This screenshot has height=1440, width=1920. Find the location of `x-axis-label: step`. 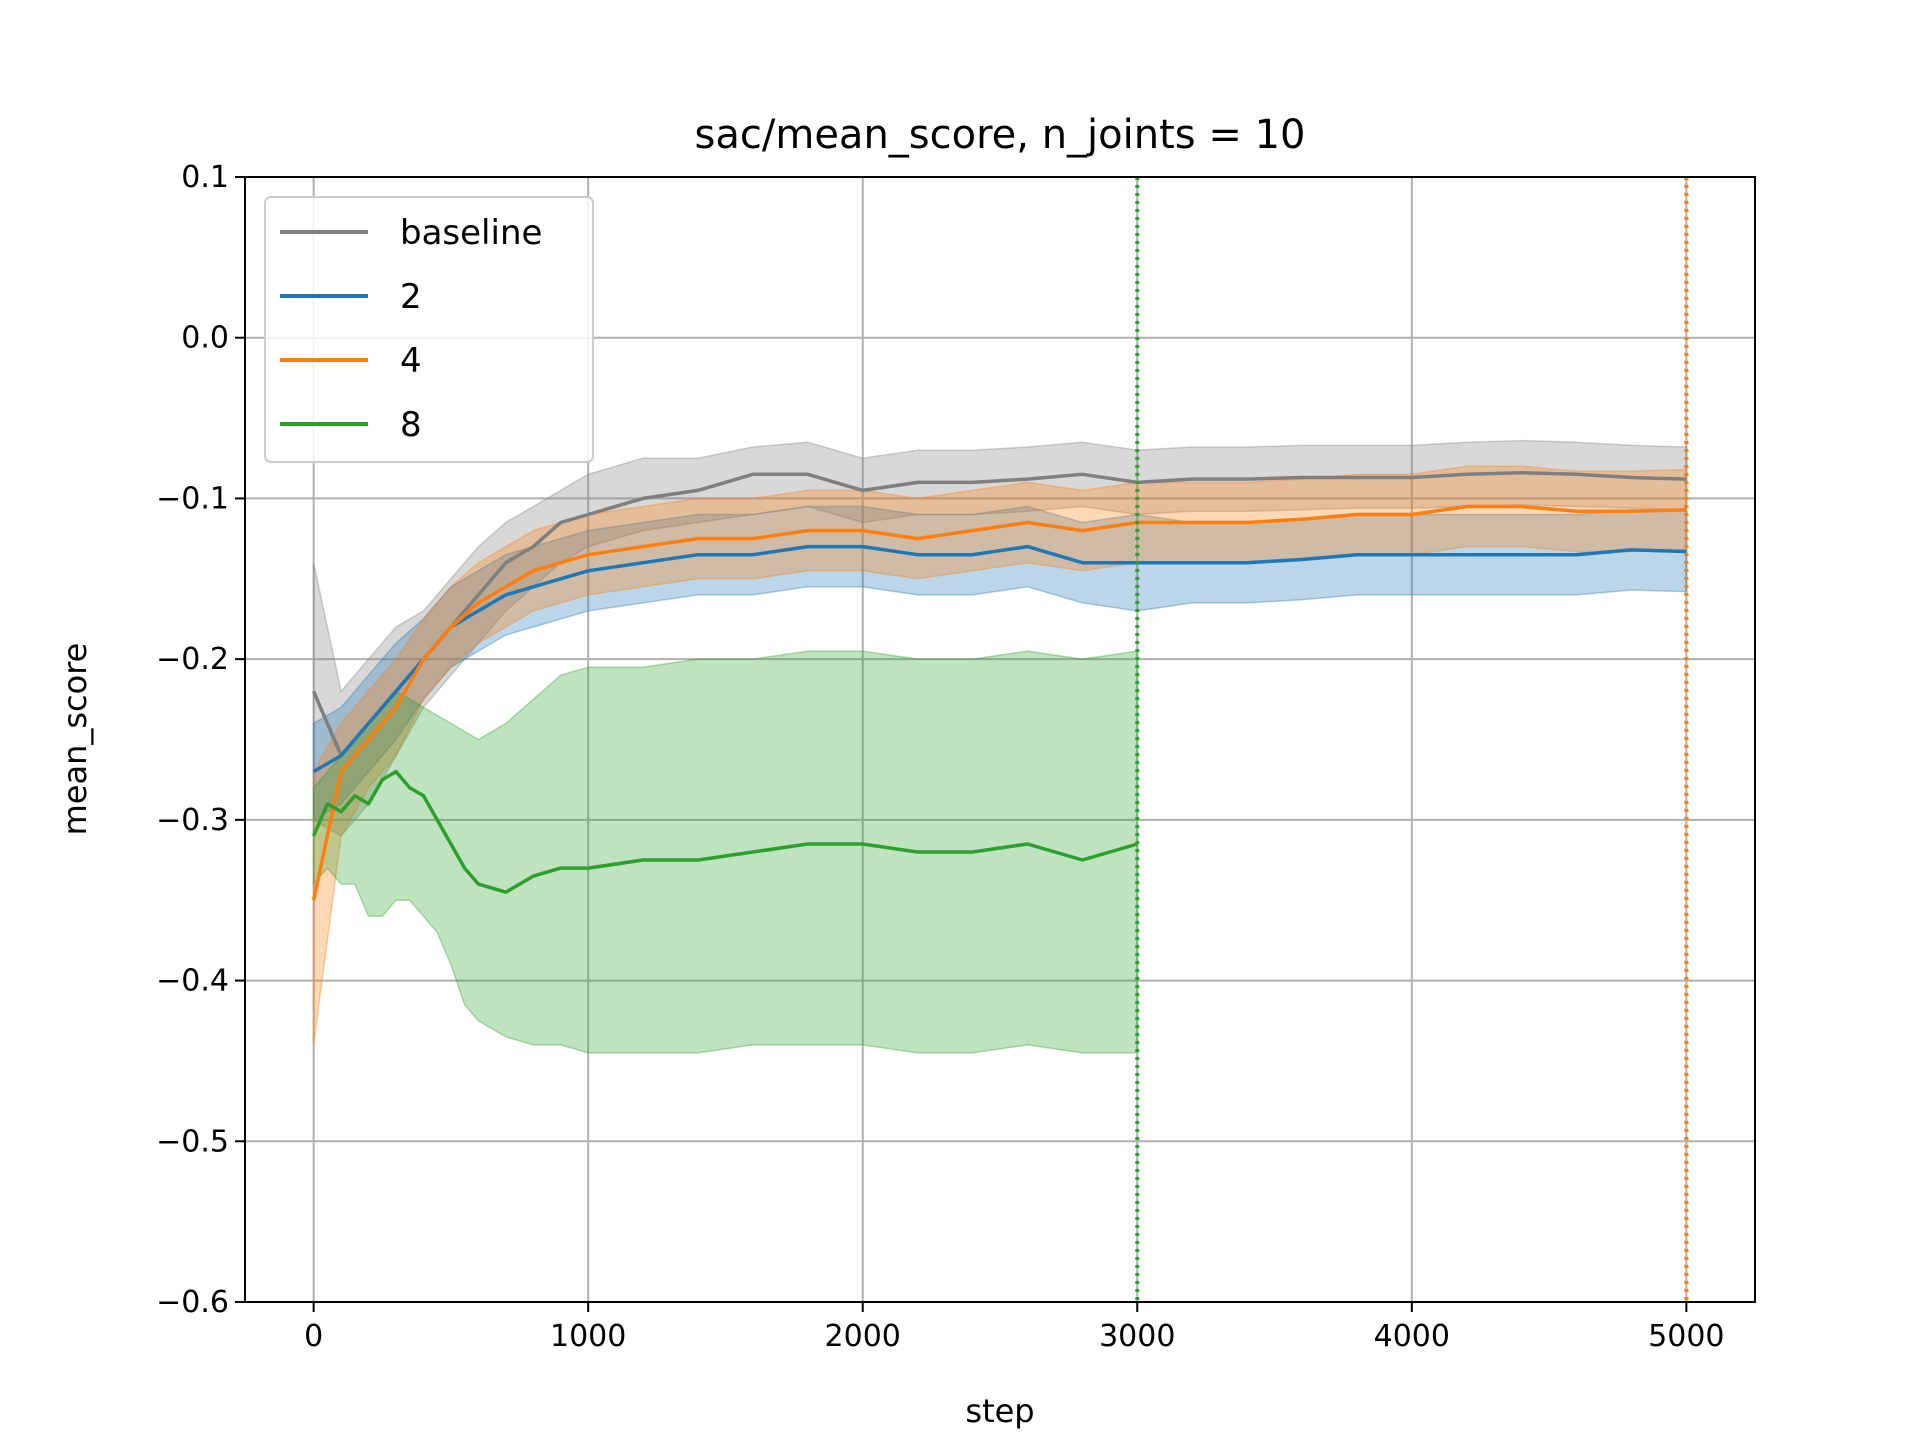

x-axis-label: step is located at coordinates (999, 1411).